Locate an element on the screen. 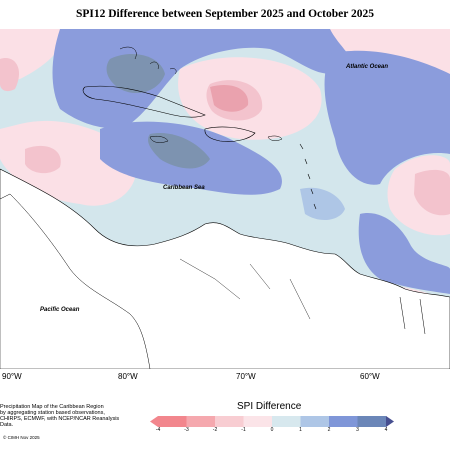  colorbar-svg is located at coordinates (272, 421).